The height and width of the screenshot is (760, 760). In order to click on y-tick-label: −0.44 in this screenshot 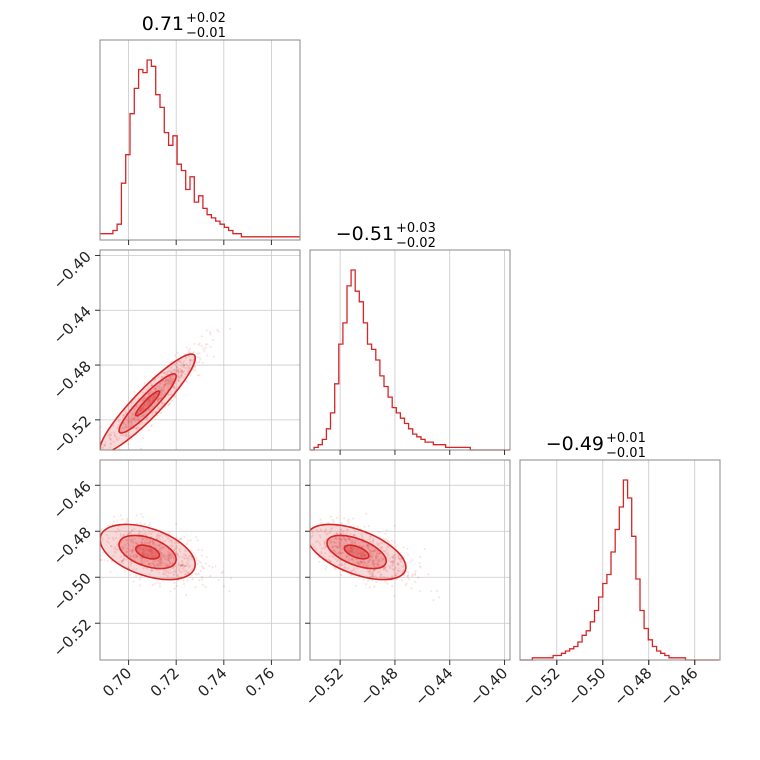, I will do `click(72, 324)`.